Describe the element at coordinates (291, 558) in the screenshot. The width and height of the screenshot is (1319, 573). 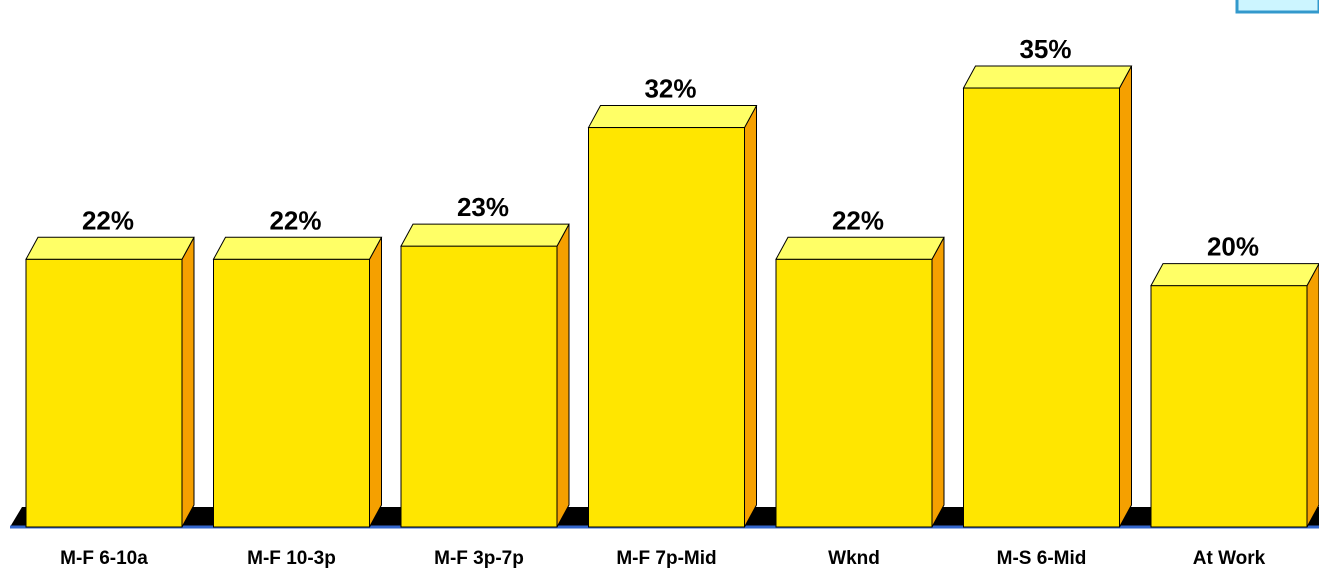
I see `category-label: M-F 10-3p` at that location.